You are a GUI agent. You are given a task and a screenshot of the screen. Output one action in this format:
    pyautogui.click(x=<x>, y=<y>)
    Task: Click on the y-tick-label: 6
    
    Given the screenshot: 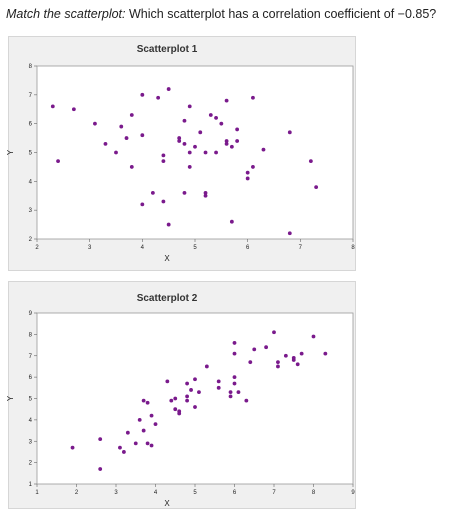 What is the action you would take?
    pyautogui.click(x=31, y=125)
    